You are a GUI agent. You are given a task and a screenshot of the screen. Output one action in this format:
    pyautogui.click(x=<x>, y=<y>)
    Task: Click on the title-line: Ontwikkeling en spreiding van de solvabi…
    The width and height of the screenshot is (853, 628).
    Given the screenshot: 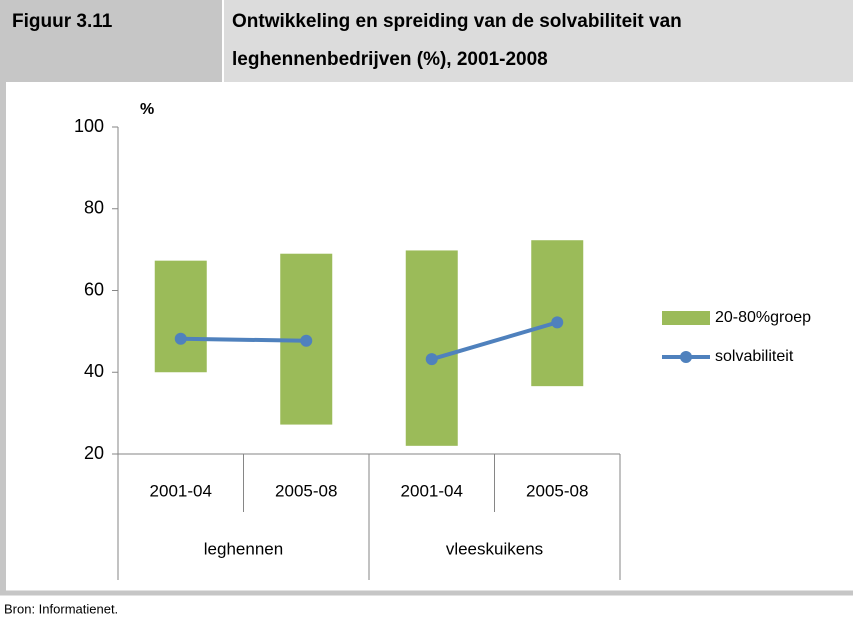 What is the action you would take?
    pyautogui.click(x=457, y=21)
    